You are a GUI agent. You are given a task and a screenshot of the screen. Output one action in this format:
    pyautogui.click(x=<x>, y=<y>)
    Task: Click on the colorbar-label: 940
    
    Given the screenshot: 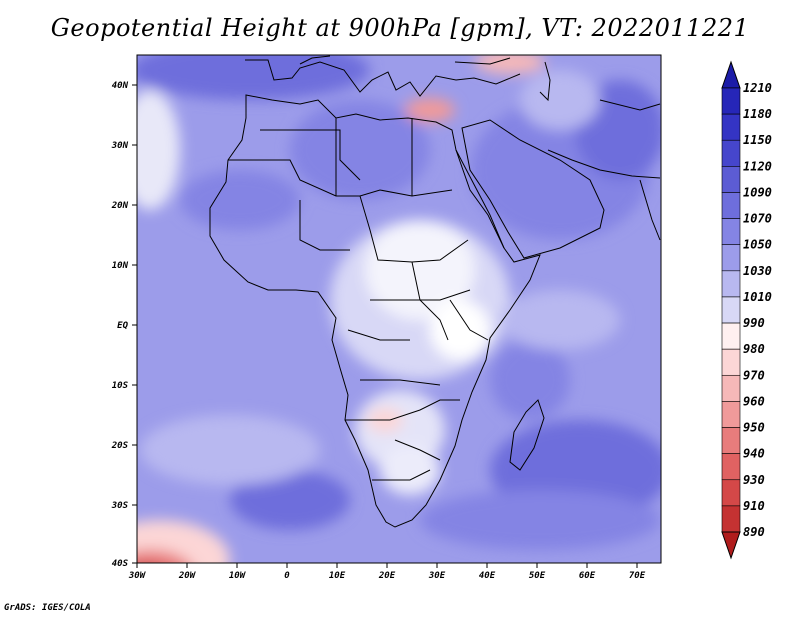 What is the action you would take?
    pyautogui.click(x=754, y=454)
    